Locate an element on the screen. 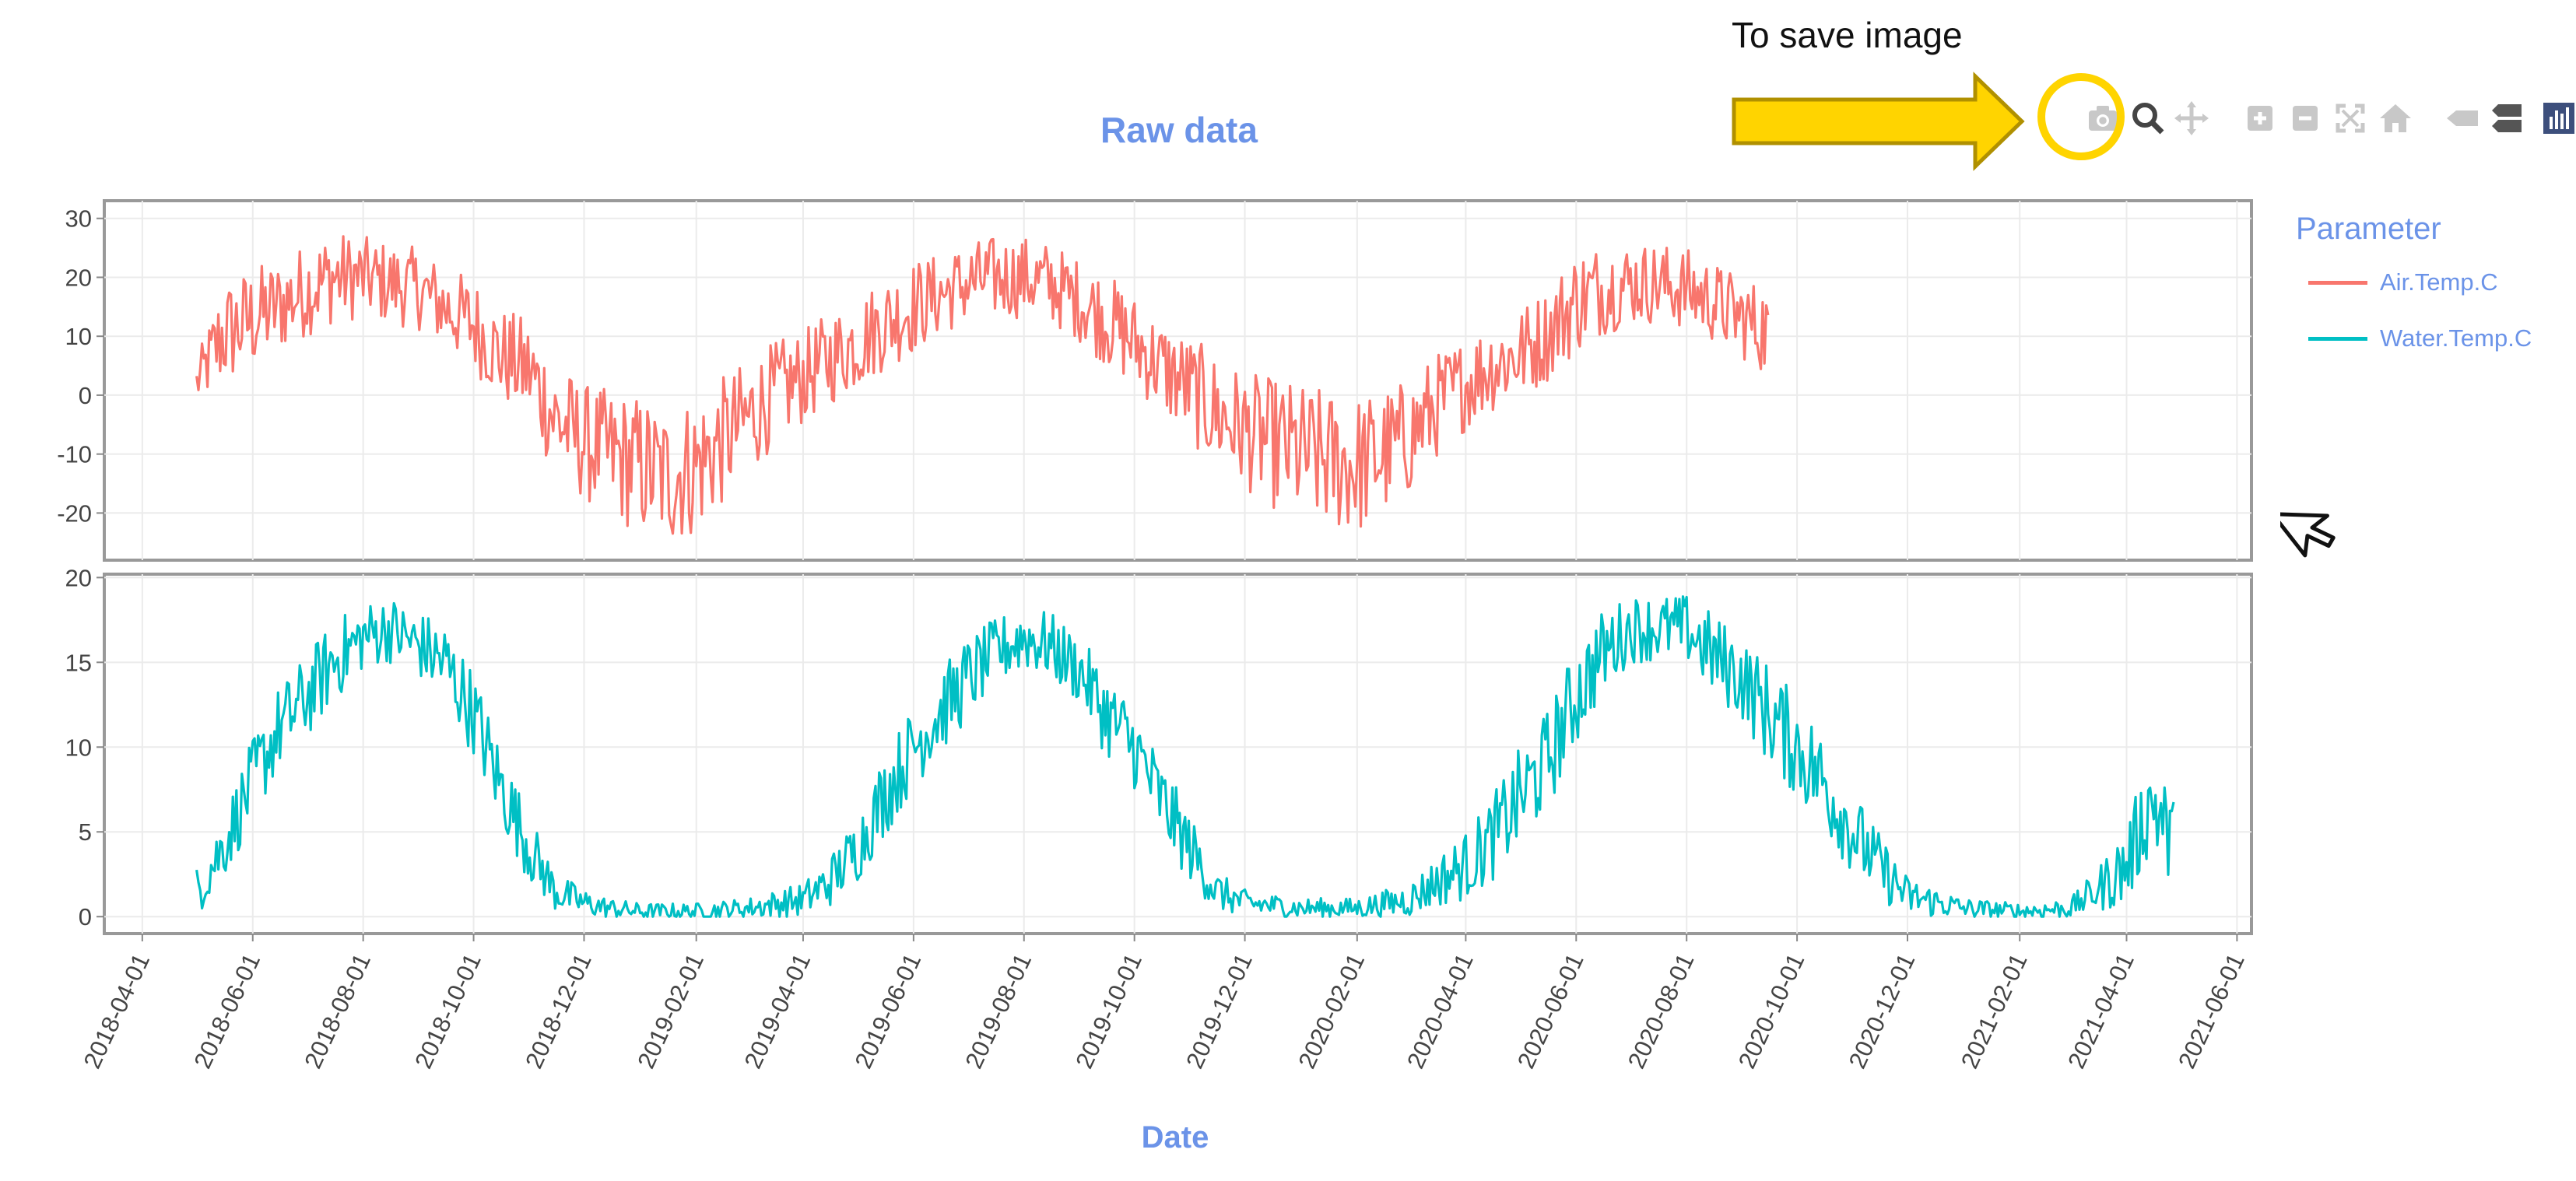  reset-axes-button is located at coordinates (2396, 118).